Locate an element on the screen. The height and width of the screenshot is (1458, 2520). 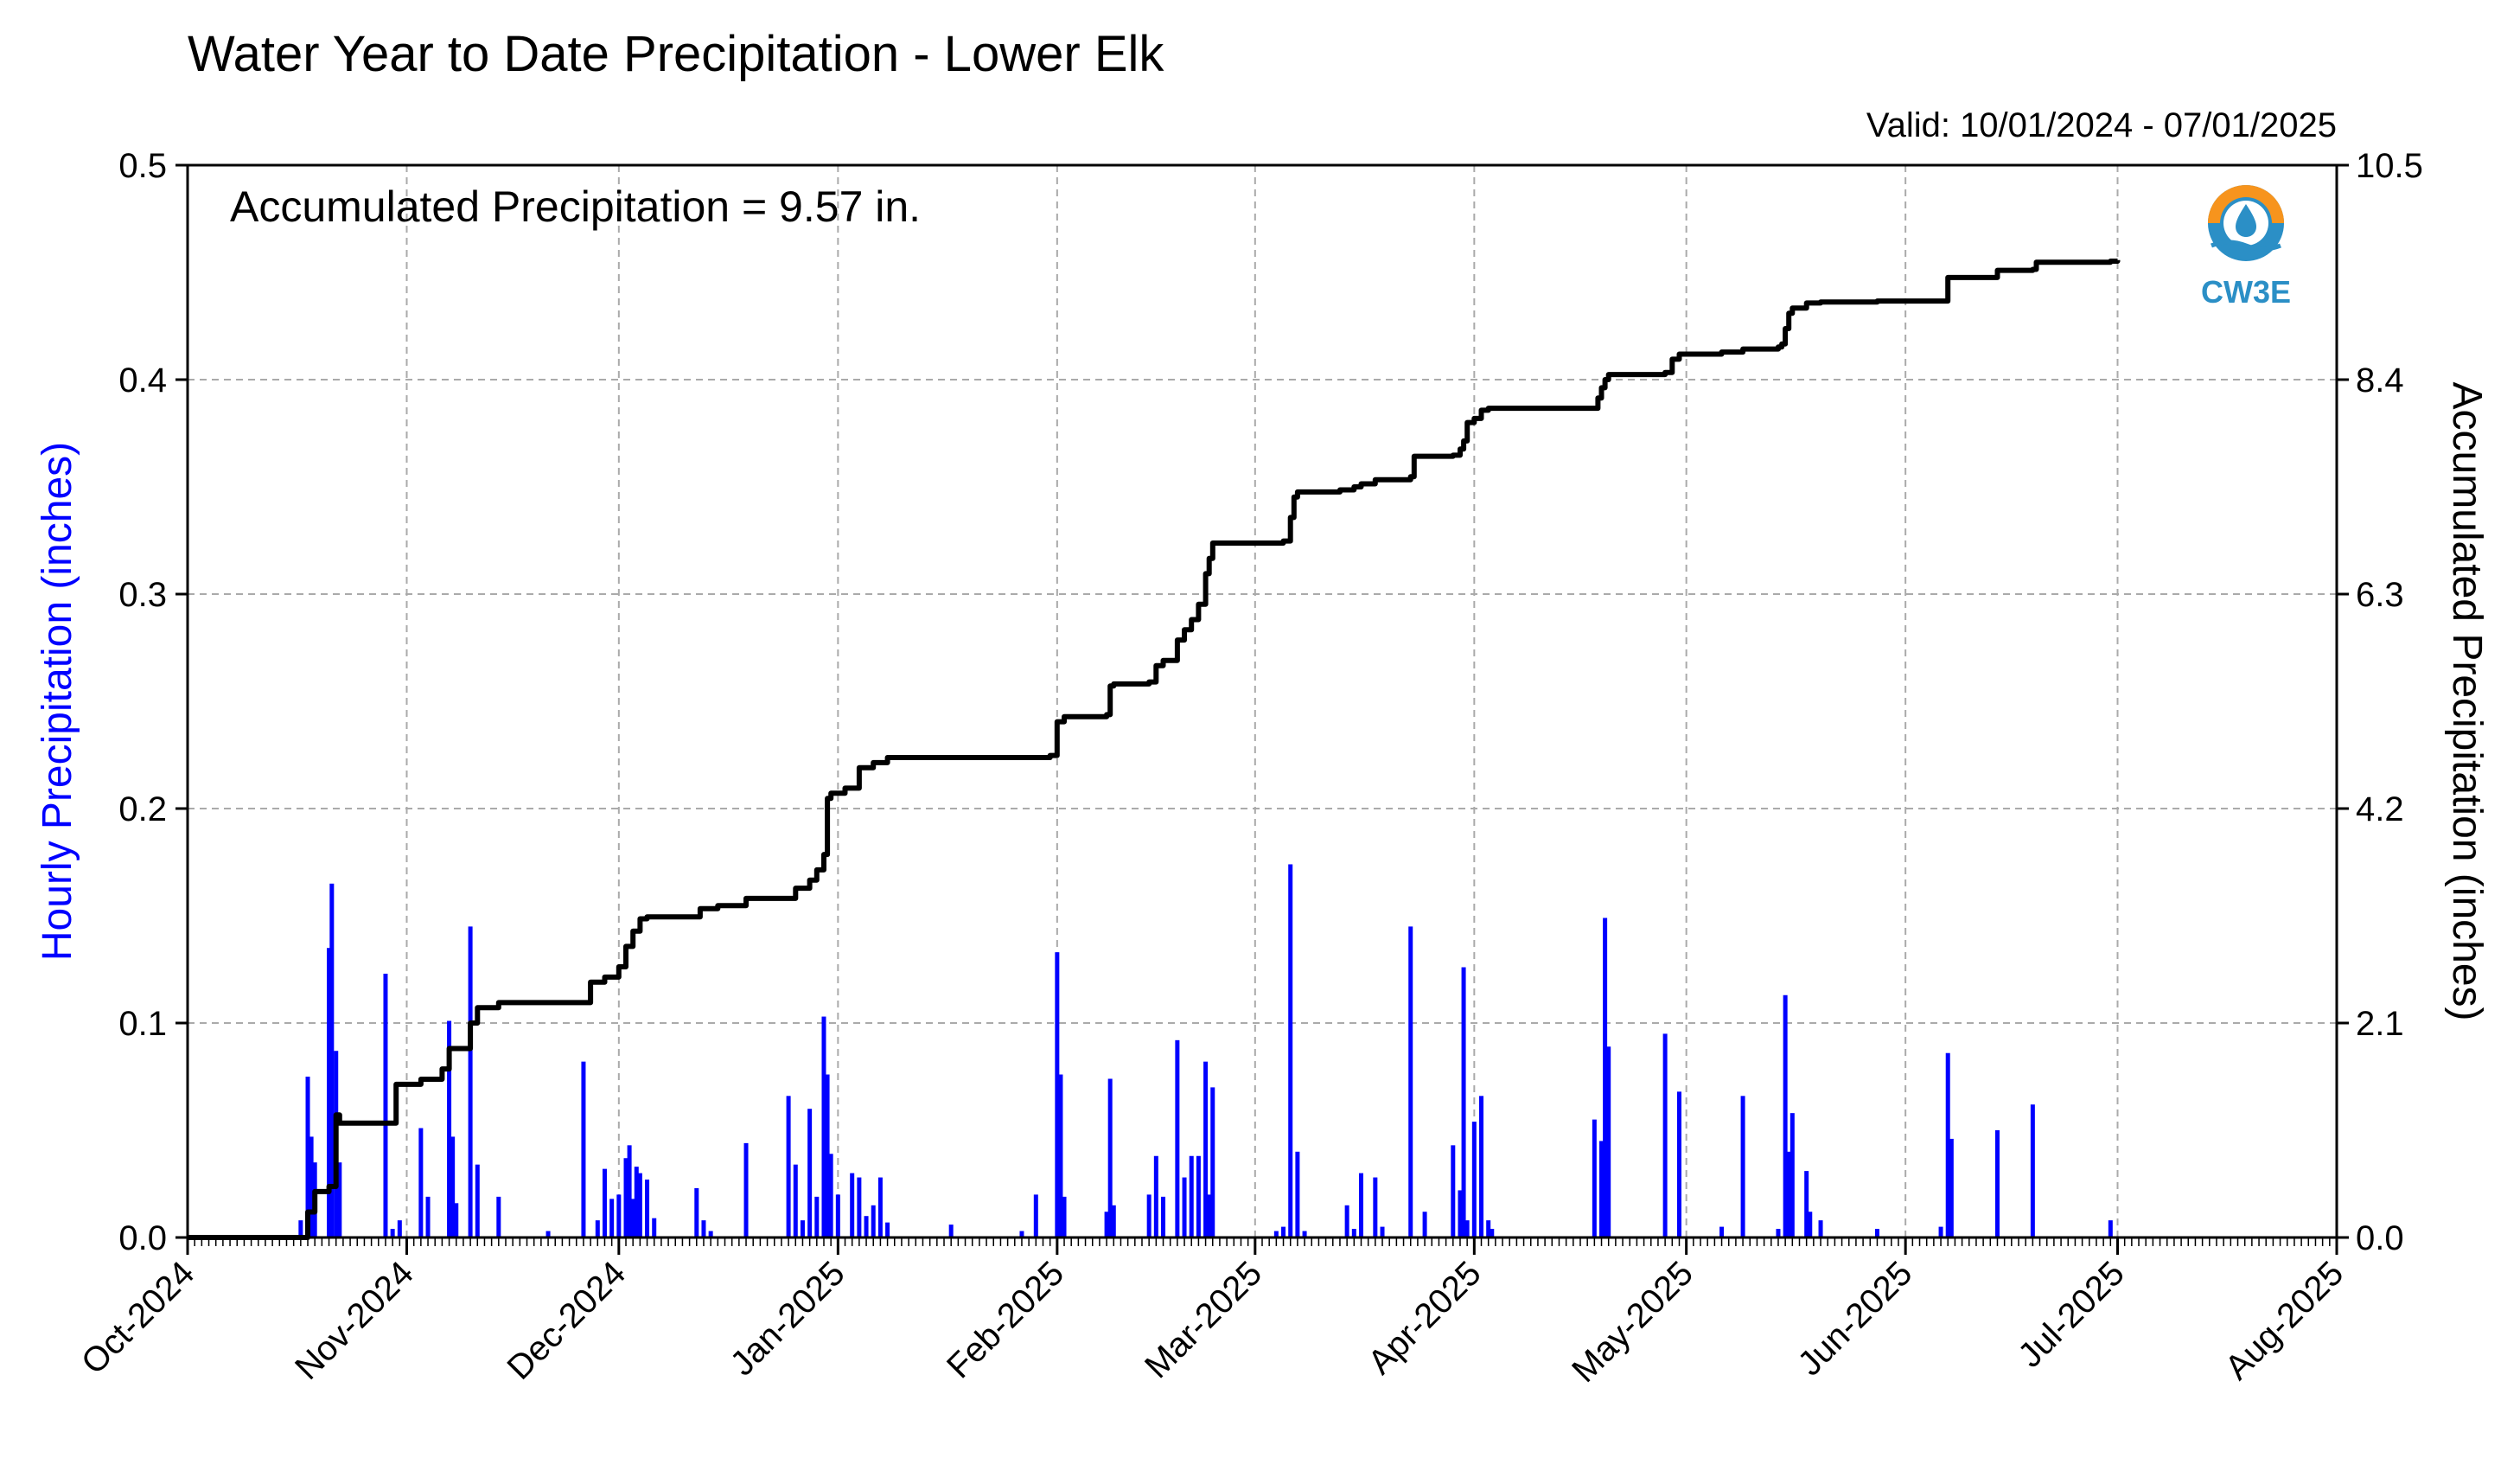
accumulated-annotation: Accumulated Precipitation = 9.57 in. is located at coordinates (575, 206).